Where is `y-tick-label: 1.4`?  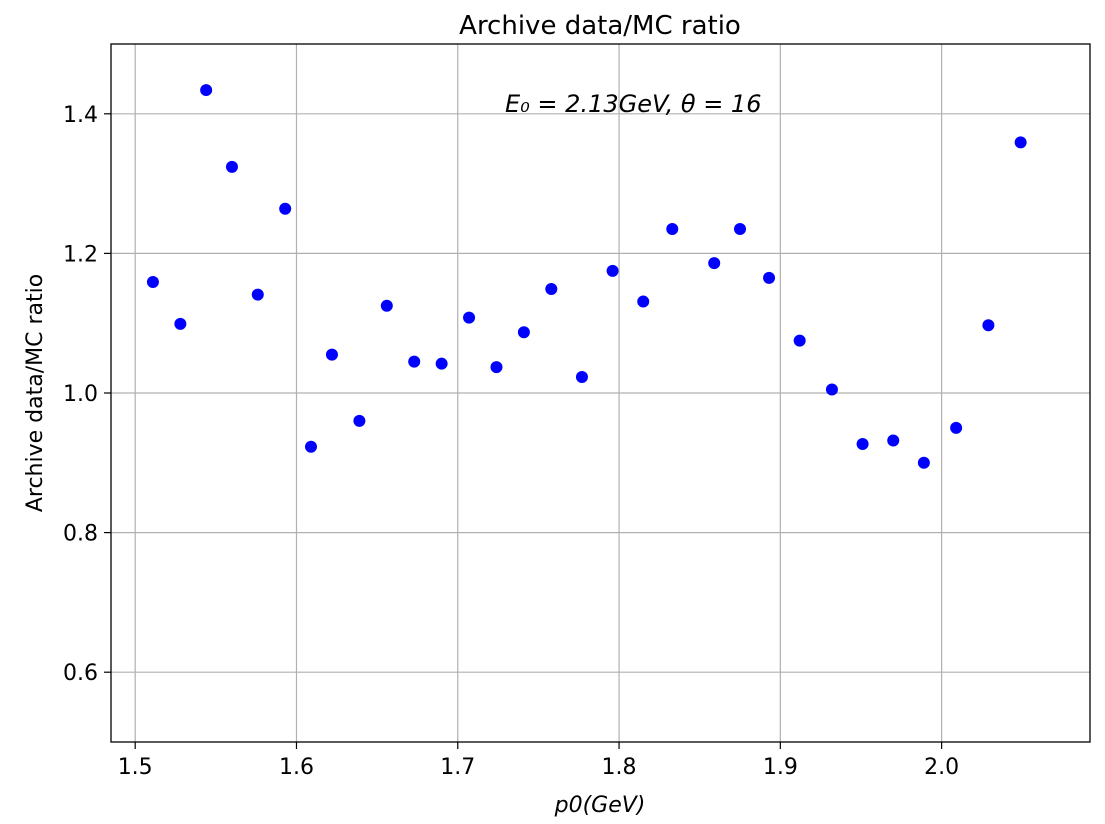
y-tick-label: 1.4 is located at coordinates (80, 115).